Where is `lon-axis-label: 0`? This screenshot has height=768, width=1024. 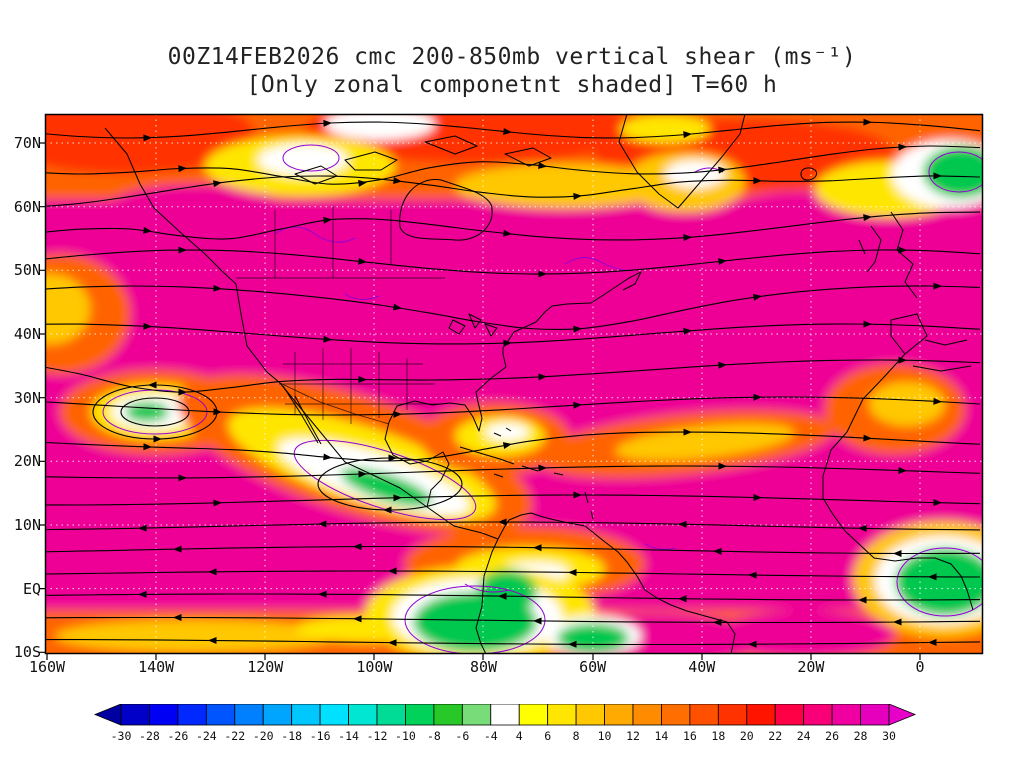 lon-axis-label: 0 is located at coordinates (920, 667).